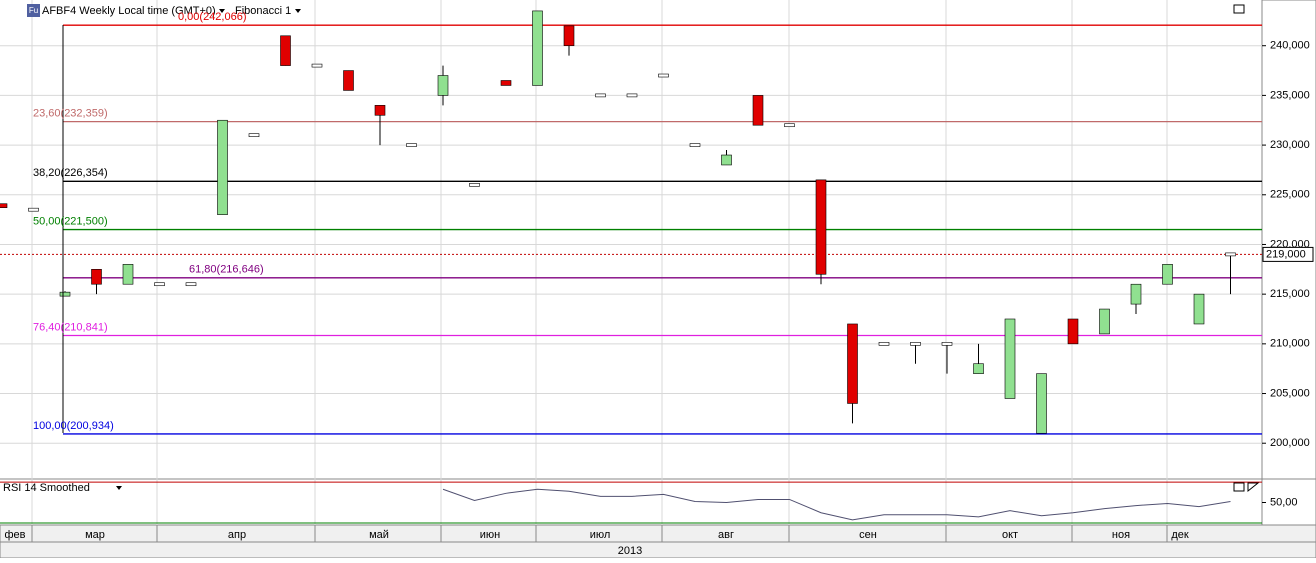 Image resolution: width=1316 pixels, height=563 pixels. Describe the element at coordinates (237, 535) in the screenshot. I see `x-tick-label: апр` at that location.